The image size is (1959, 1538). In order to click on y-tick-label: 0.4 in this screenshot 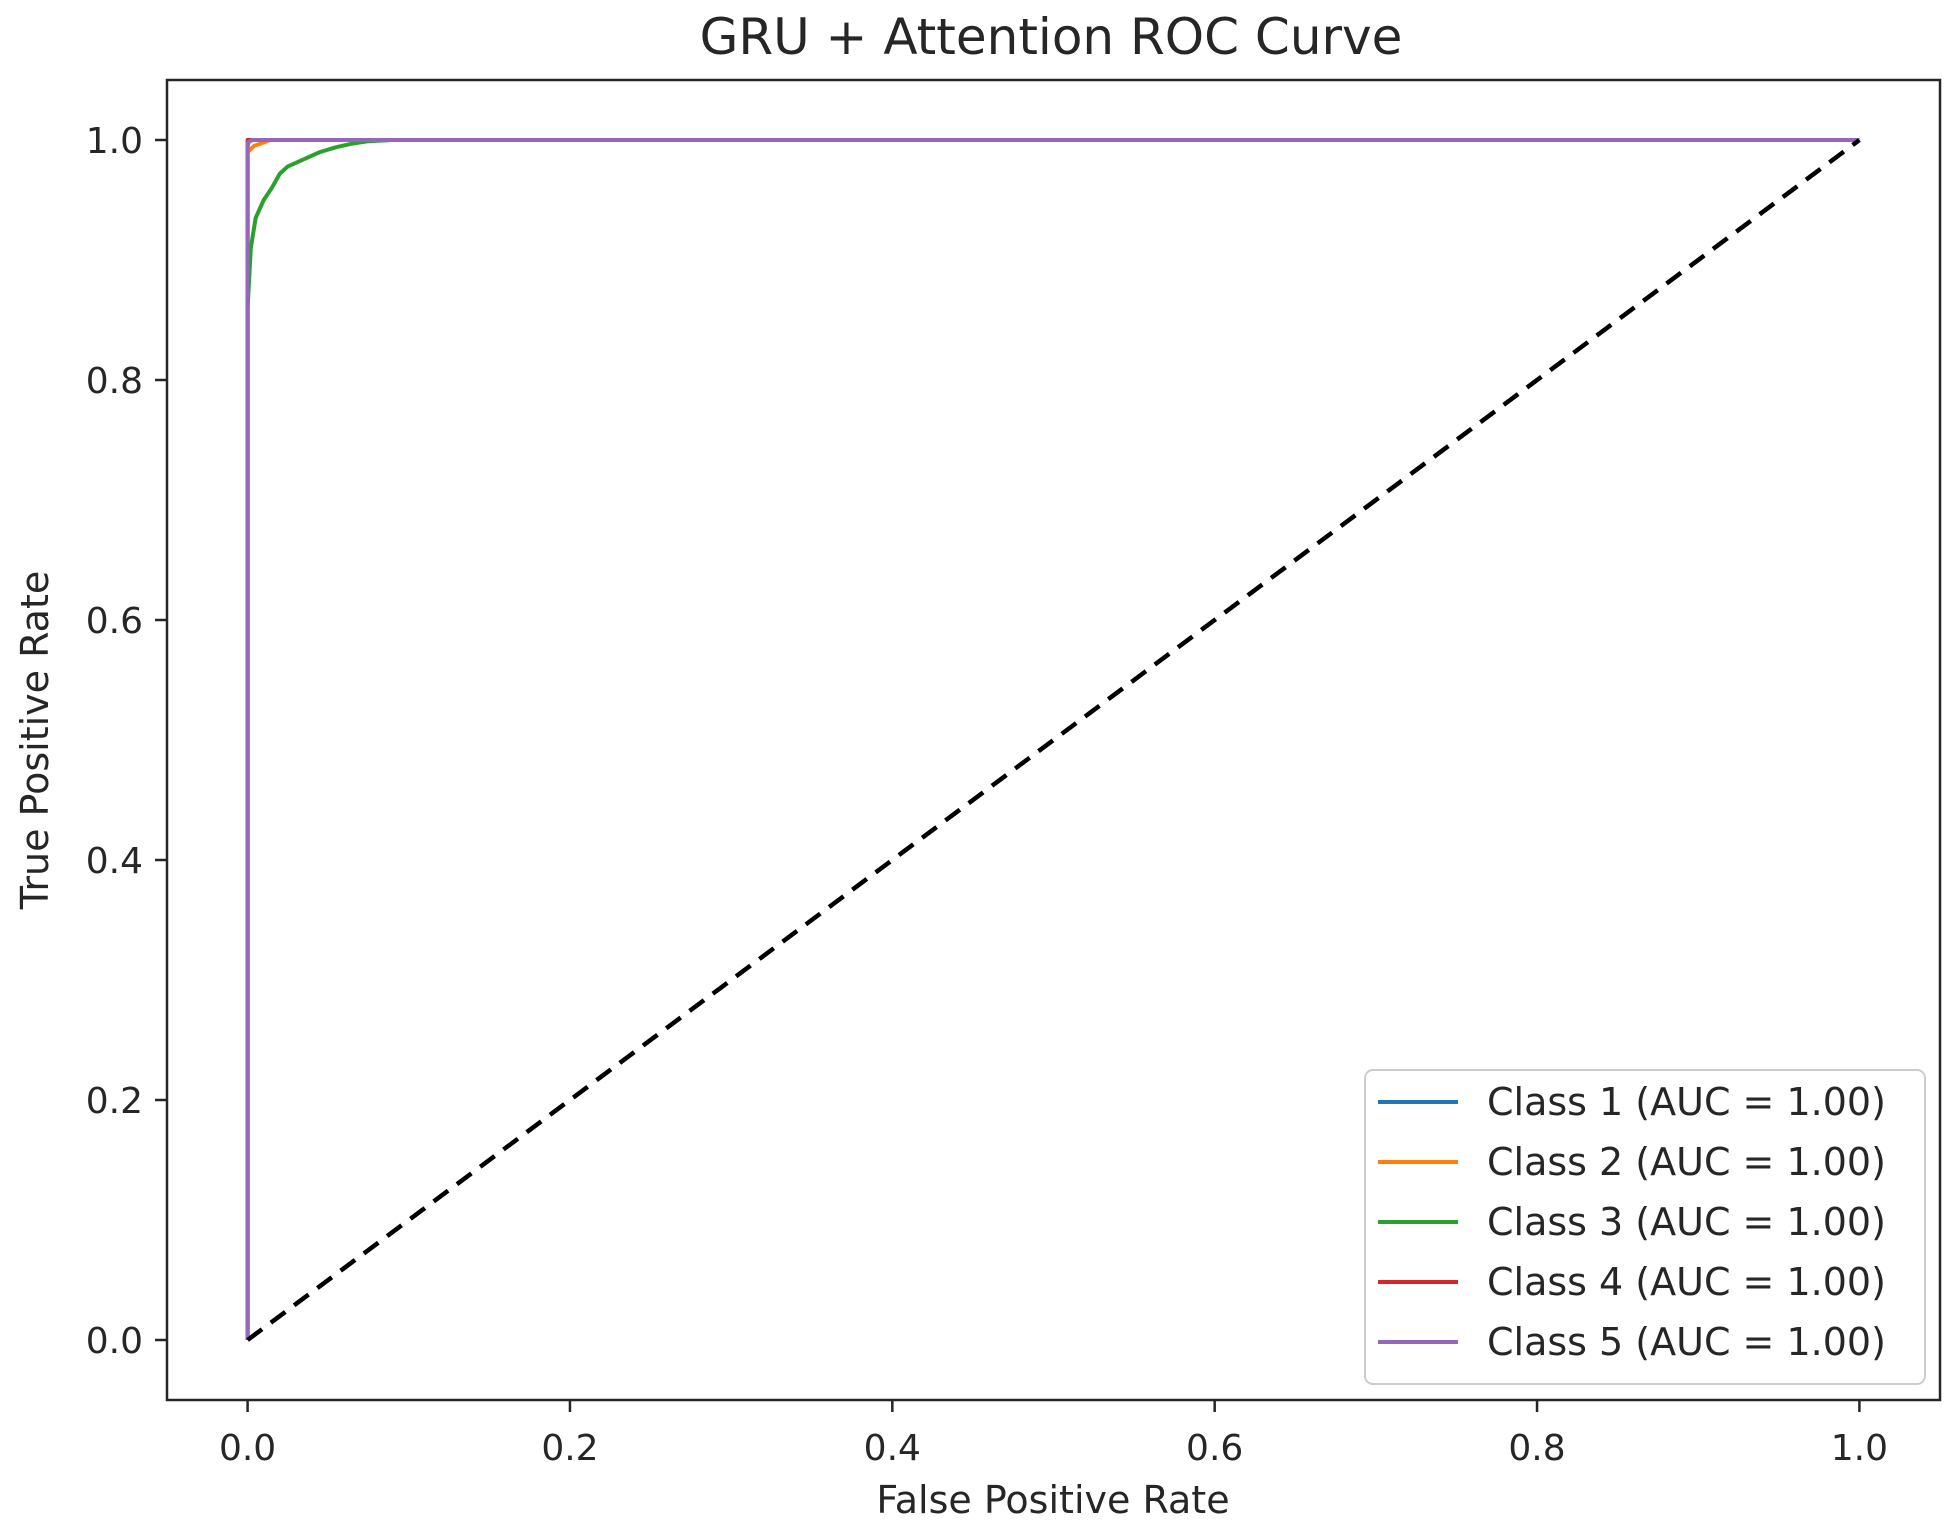, I will do `click(114, 861)`.